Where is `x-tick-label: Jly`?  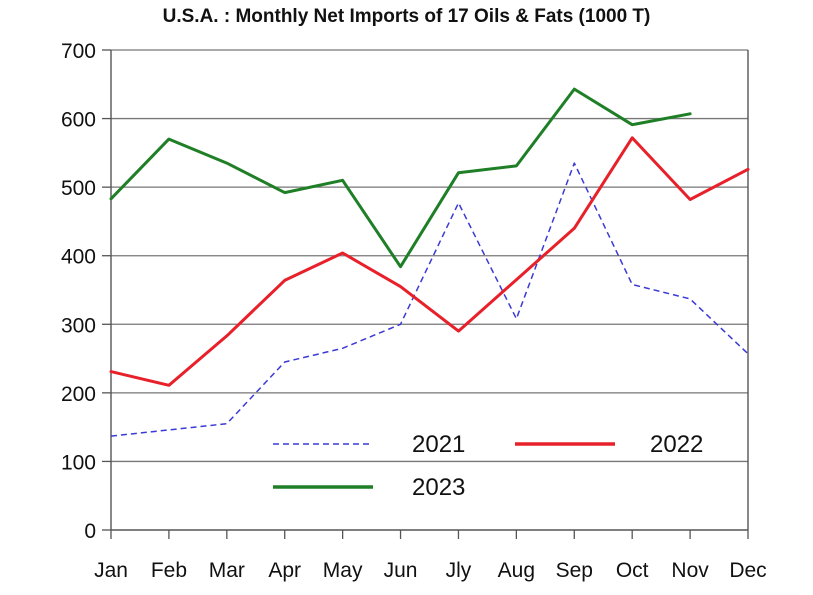 x-tick-label: Jly is located at coordinates (459, 570).